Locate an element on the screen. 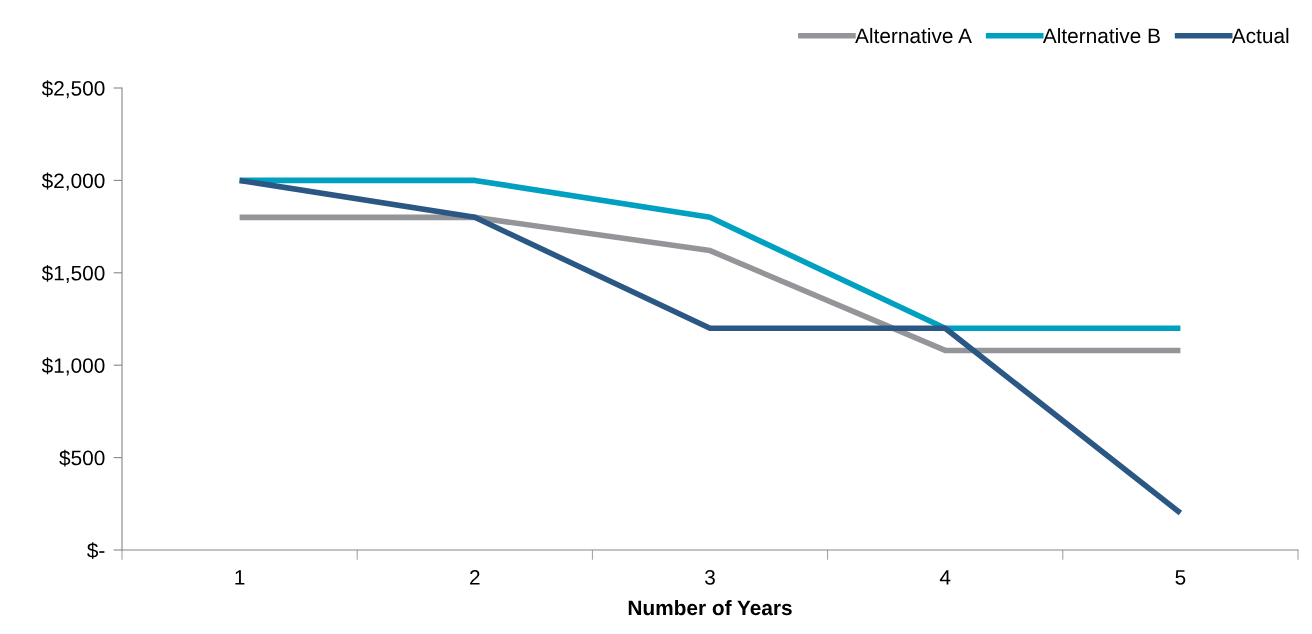 This screenshot has width=1312, height=634. legend-label: Actual is located at coordinates (1260, 35).